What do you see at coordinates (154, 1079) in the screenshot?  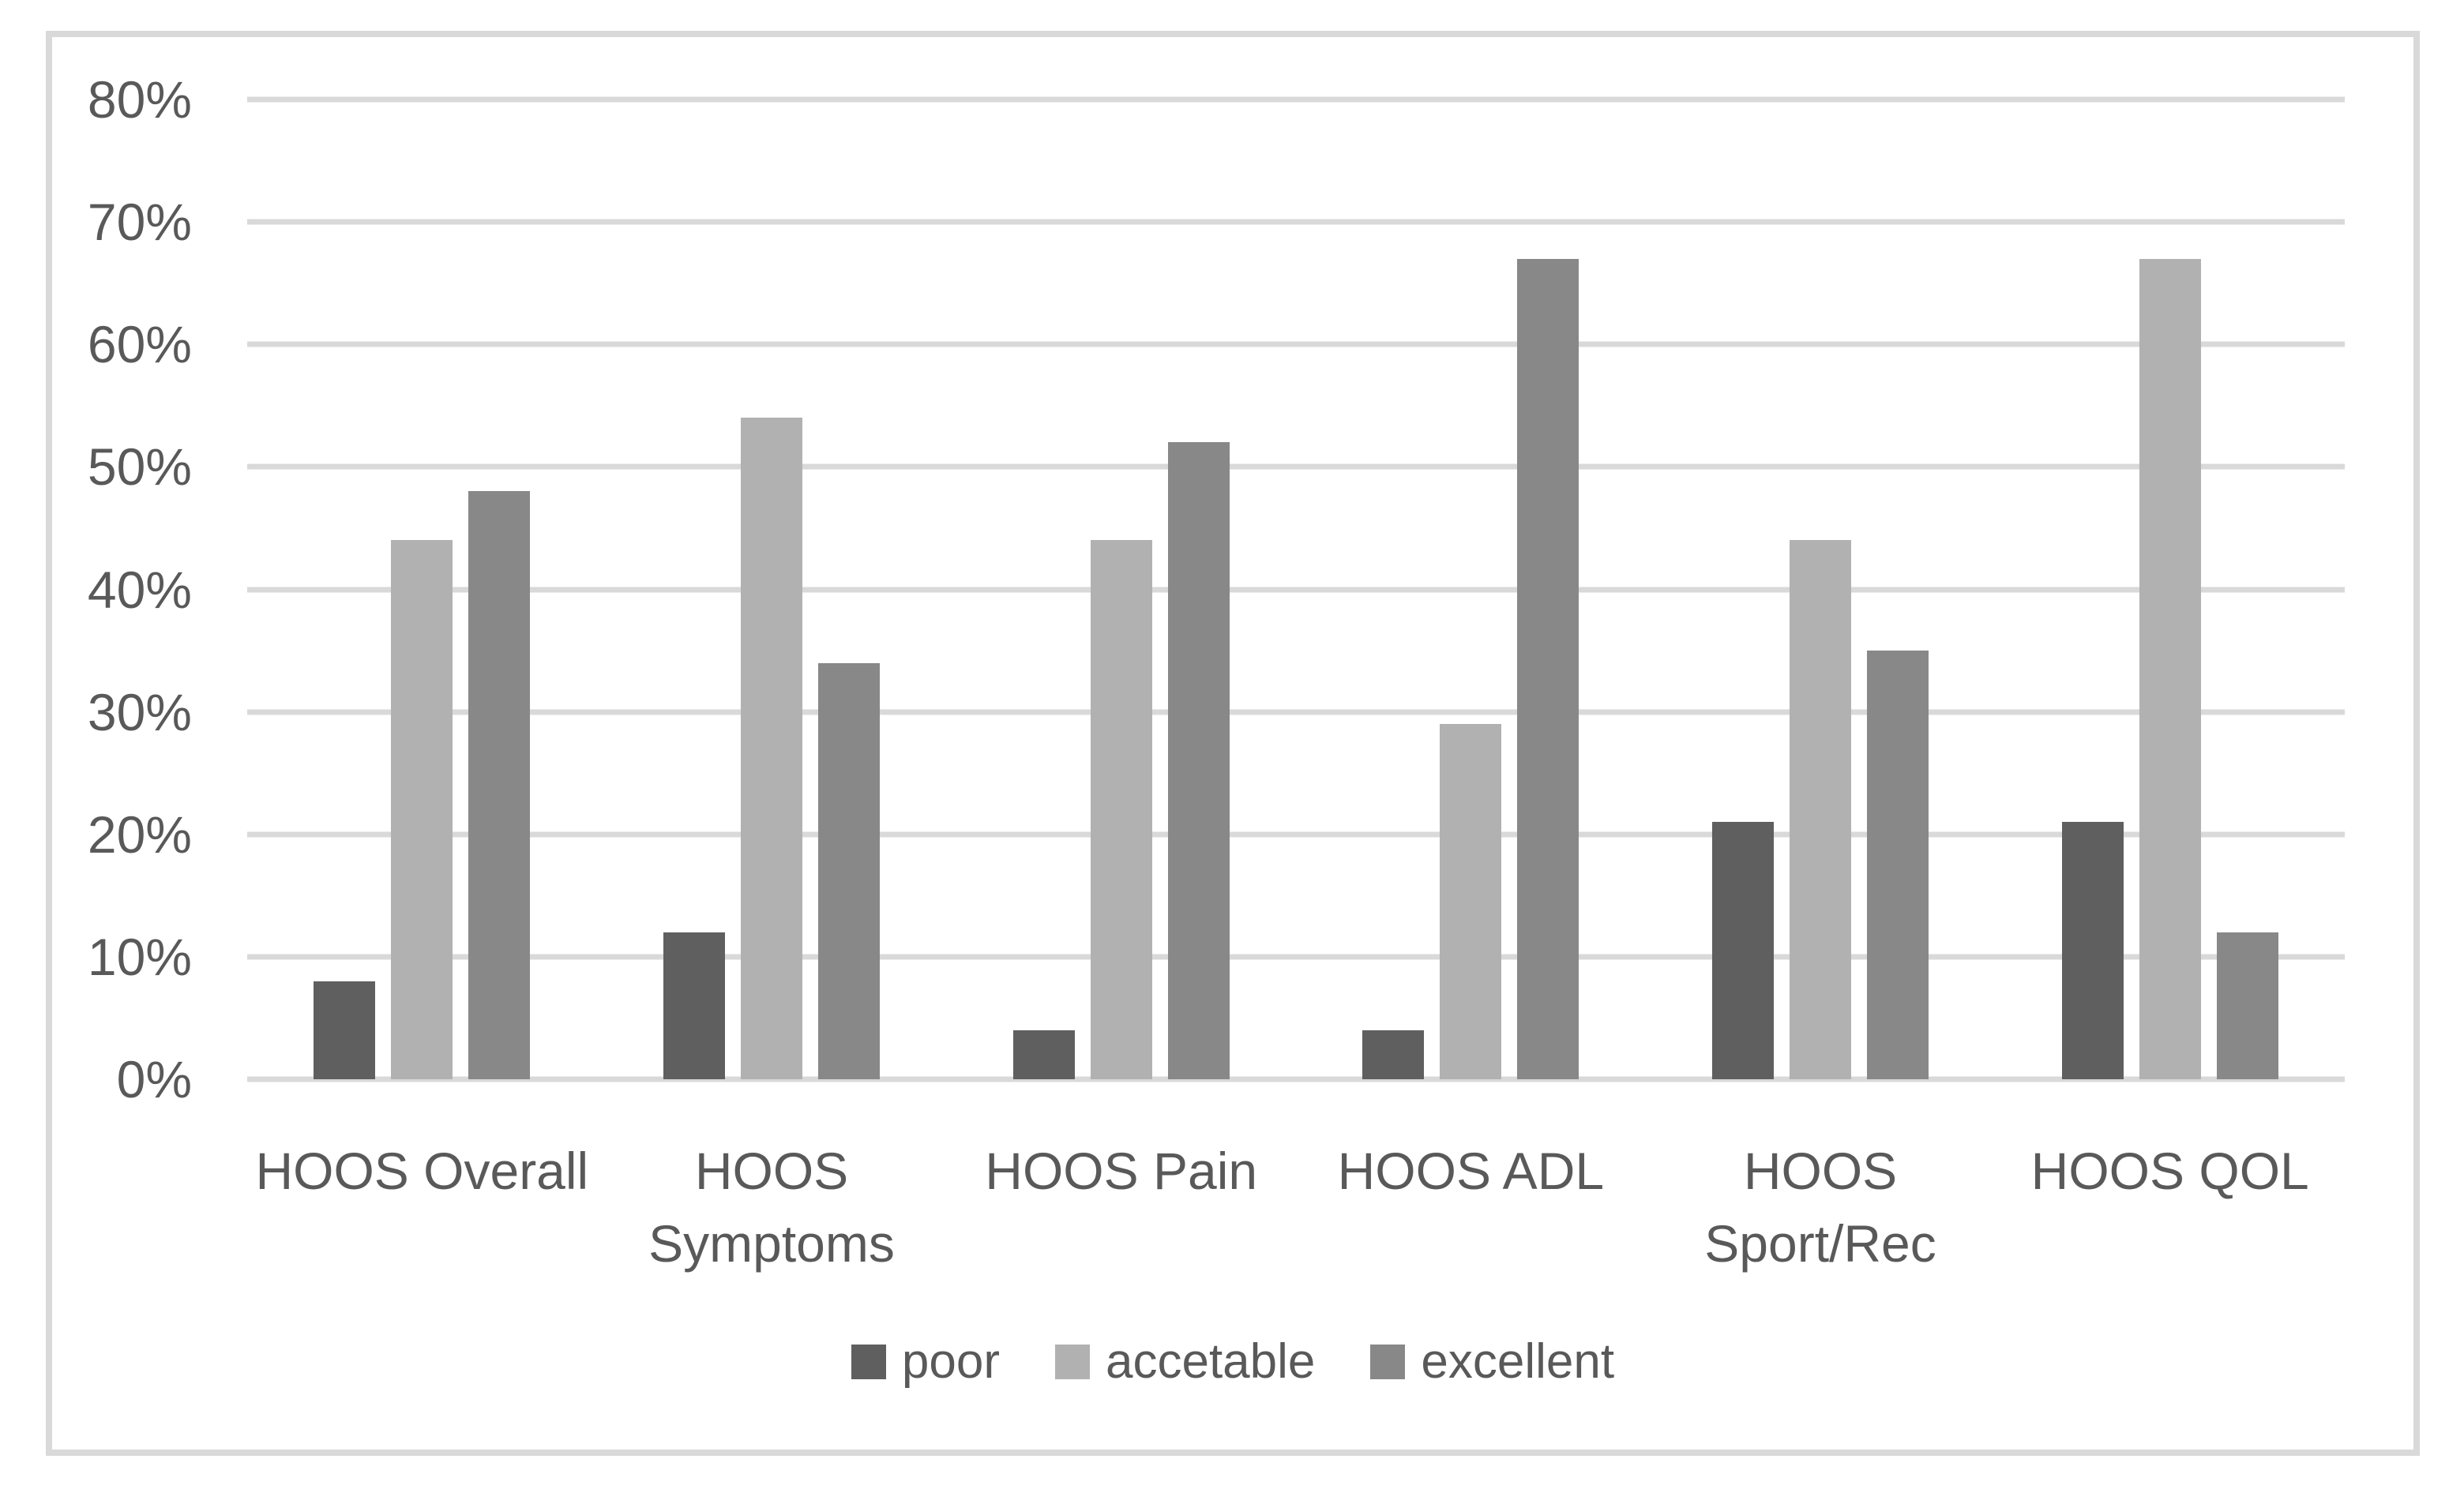 I see `y-tick-label-0: 0%` at bounding box center [154, 1079].